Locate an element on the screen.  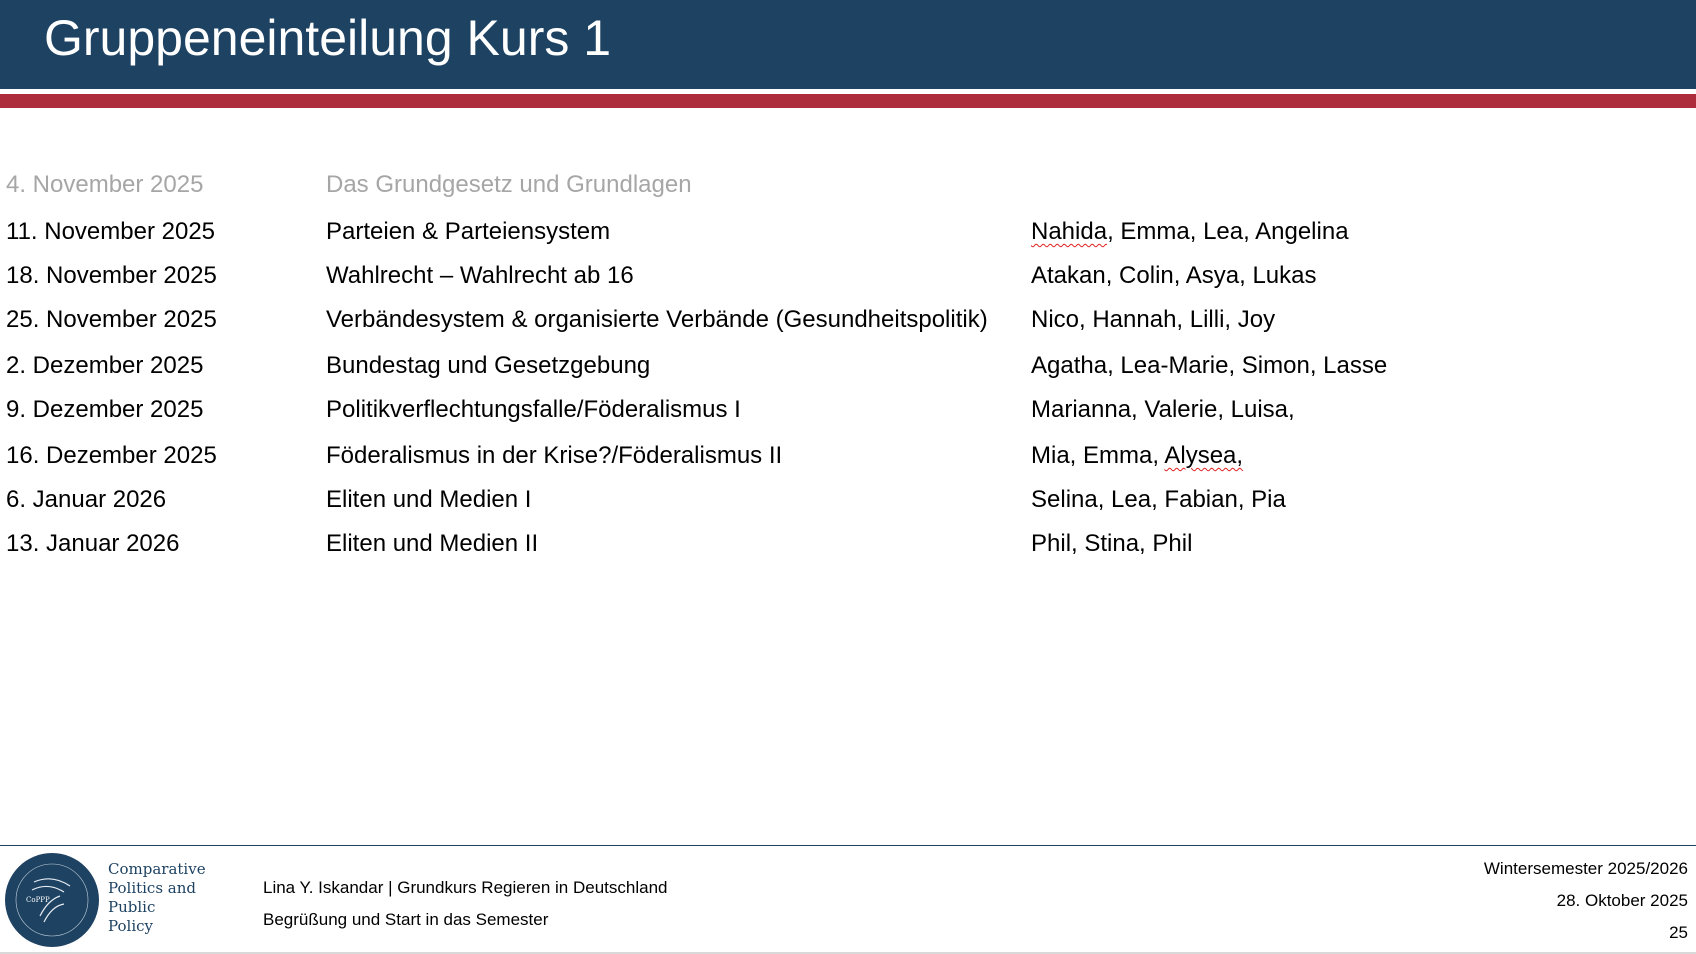
slide-header: Gruppeneinteilung Kurs 1 is located at coordinates (848, 44).